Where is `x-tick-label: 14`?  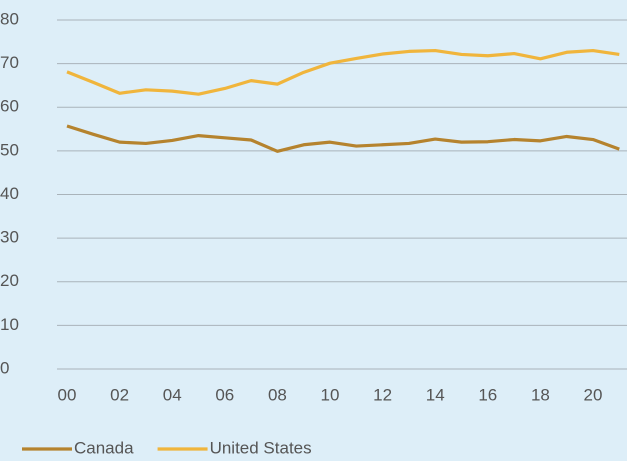 x-tick-label: 14 is located at coordinates (435, 394).